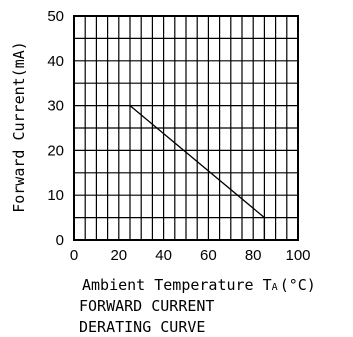 The height and width of the screenshot is (337, 353). What do you see at coordinates (208, 255) in the screenshot?
I see `x-tick-label: 60` at bounding box center [208, 255].